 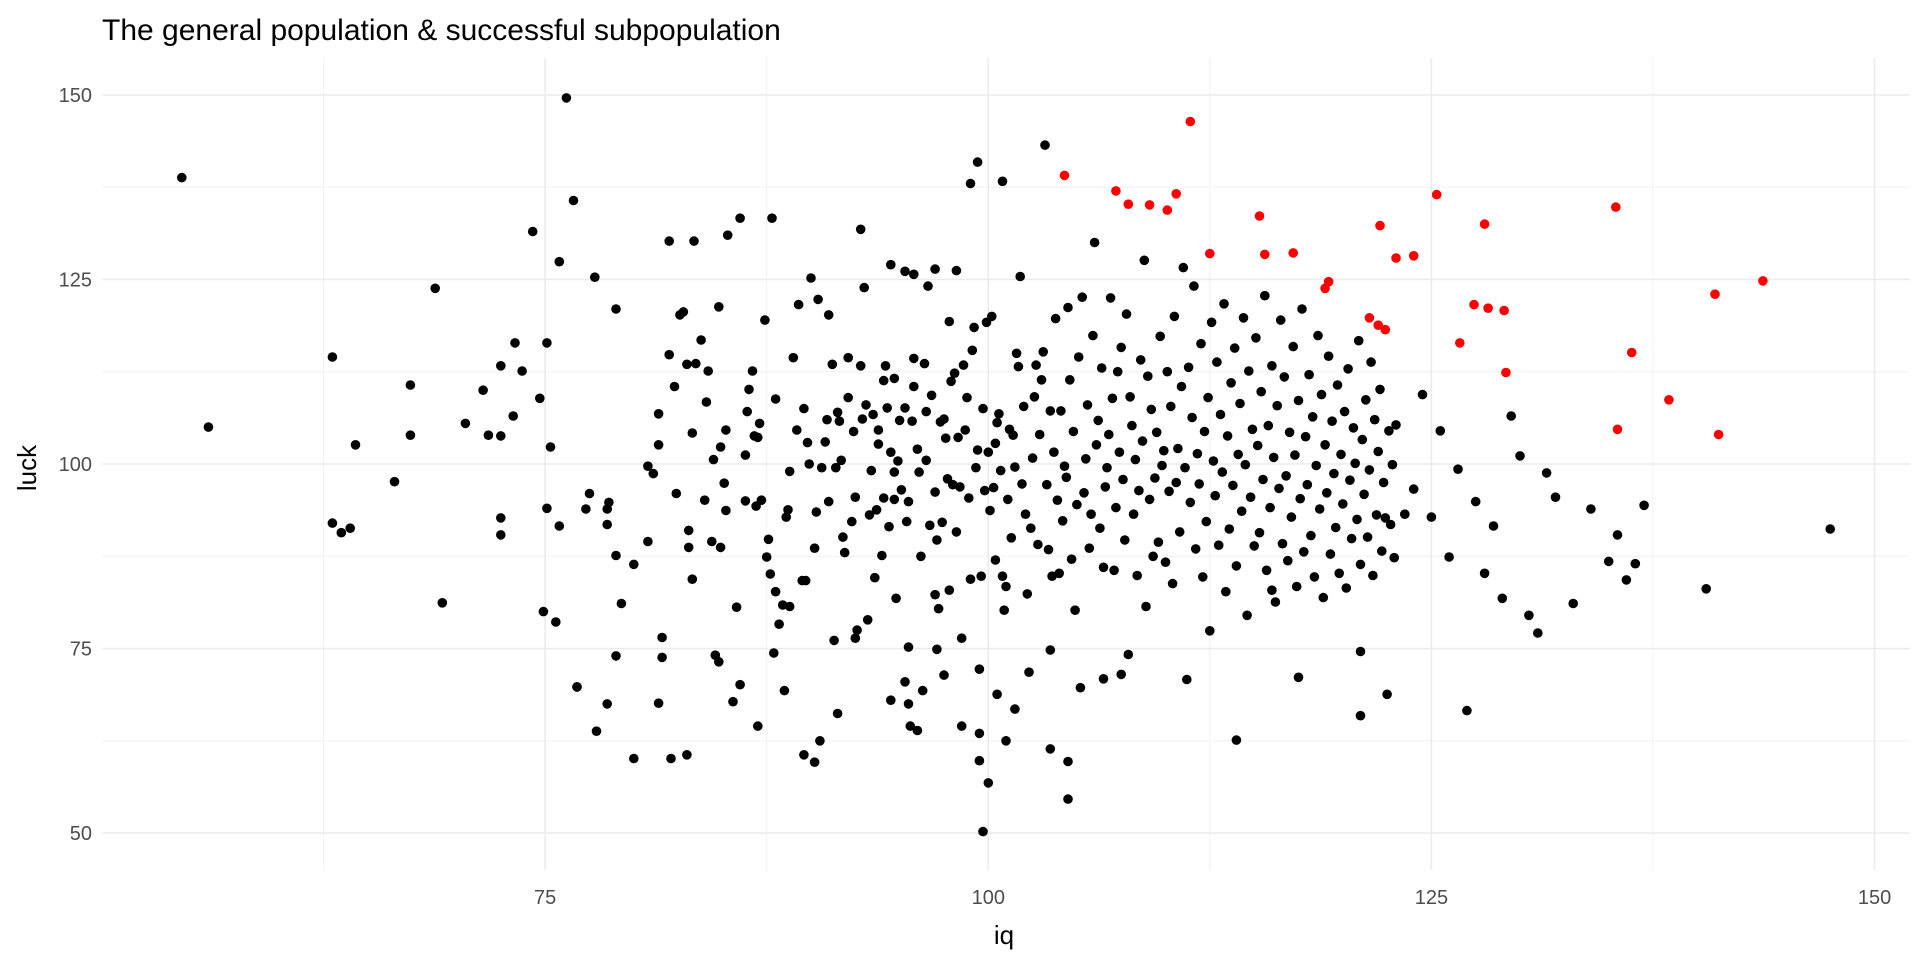 What do you see at coordinates (988, 898) in the screenshot?
I see `x-tick-label: 100` at bounding box center [988, 898].